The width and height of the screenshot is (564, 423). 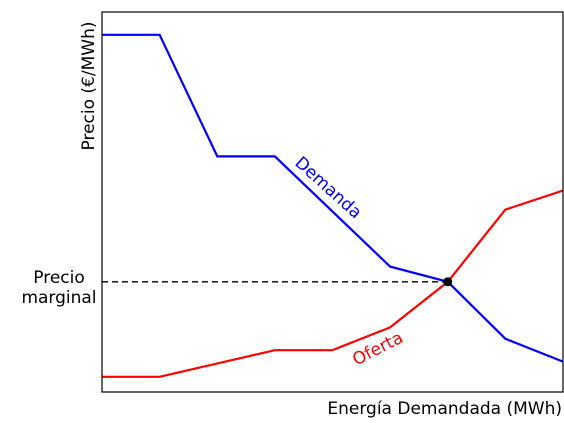 I want to click on equilibrium-point, so click(x=448, y=282).